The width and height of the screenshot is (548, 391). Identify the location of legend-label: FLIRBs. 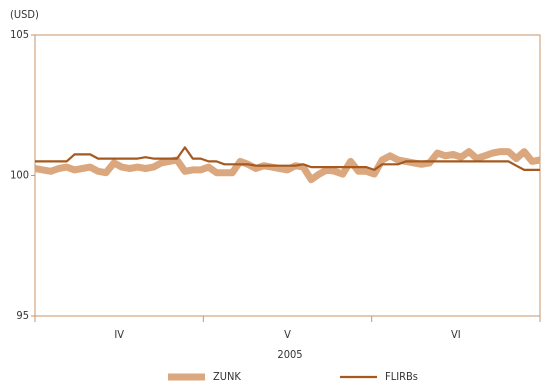
(401, 376).